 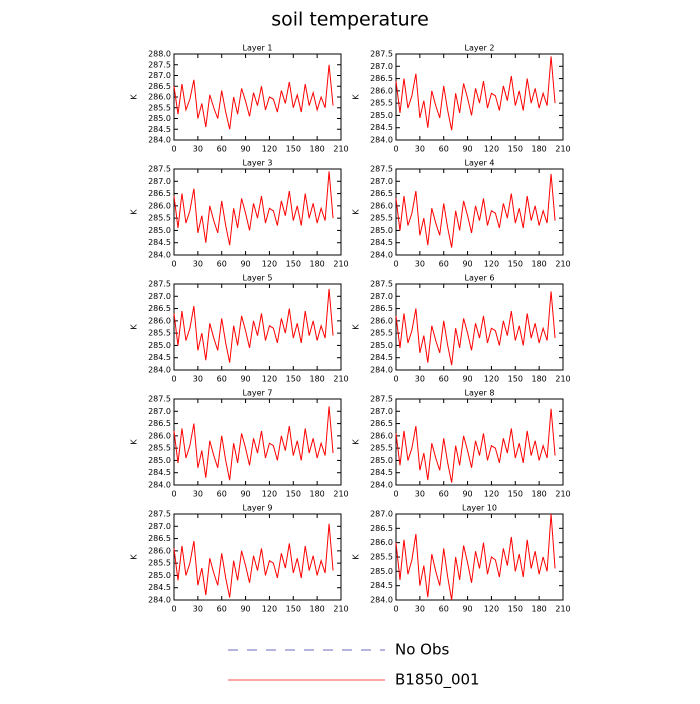 I want to click on legend-label: B1850_001, so click(x=437, y=680).